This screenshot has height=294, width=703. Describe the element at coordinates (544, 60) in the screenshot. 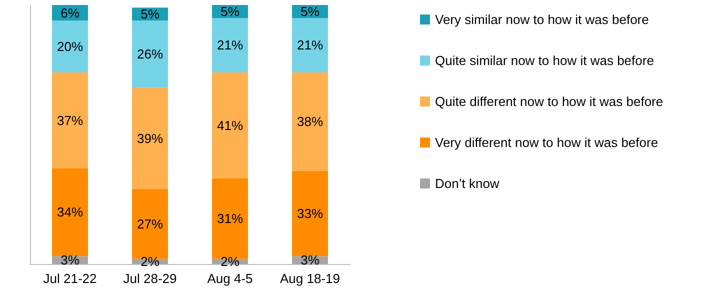

I see `legend-label: Quite similar now to how it was before` at that location.